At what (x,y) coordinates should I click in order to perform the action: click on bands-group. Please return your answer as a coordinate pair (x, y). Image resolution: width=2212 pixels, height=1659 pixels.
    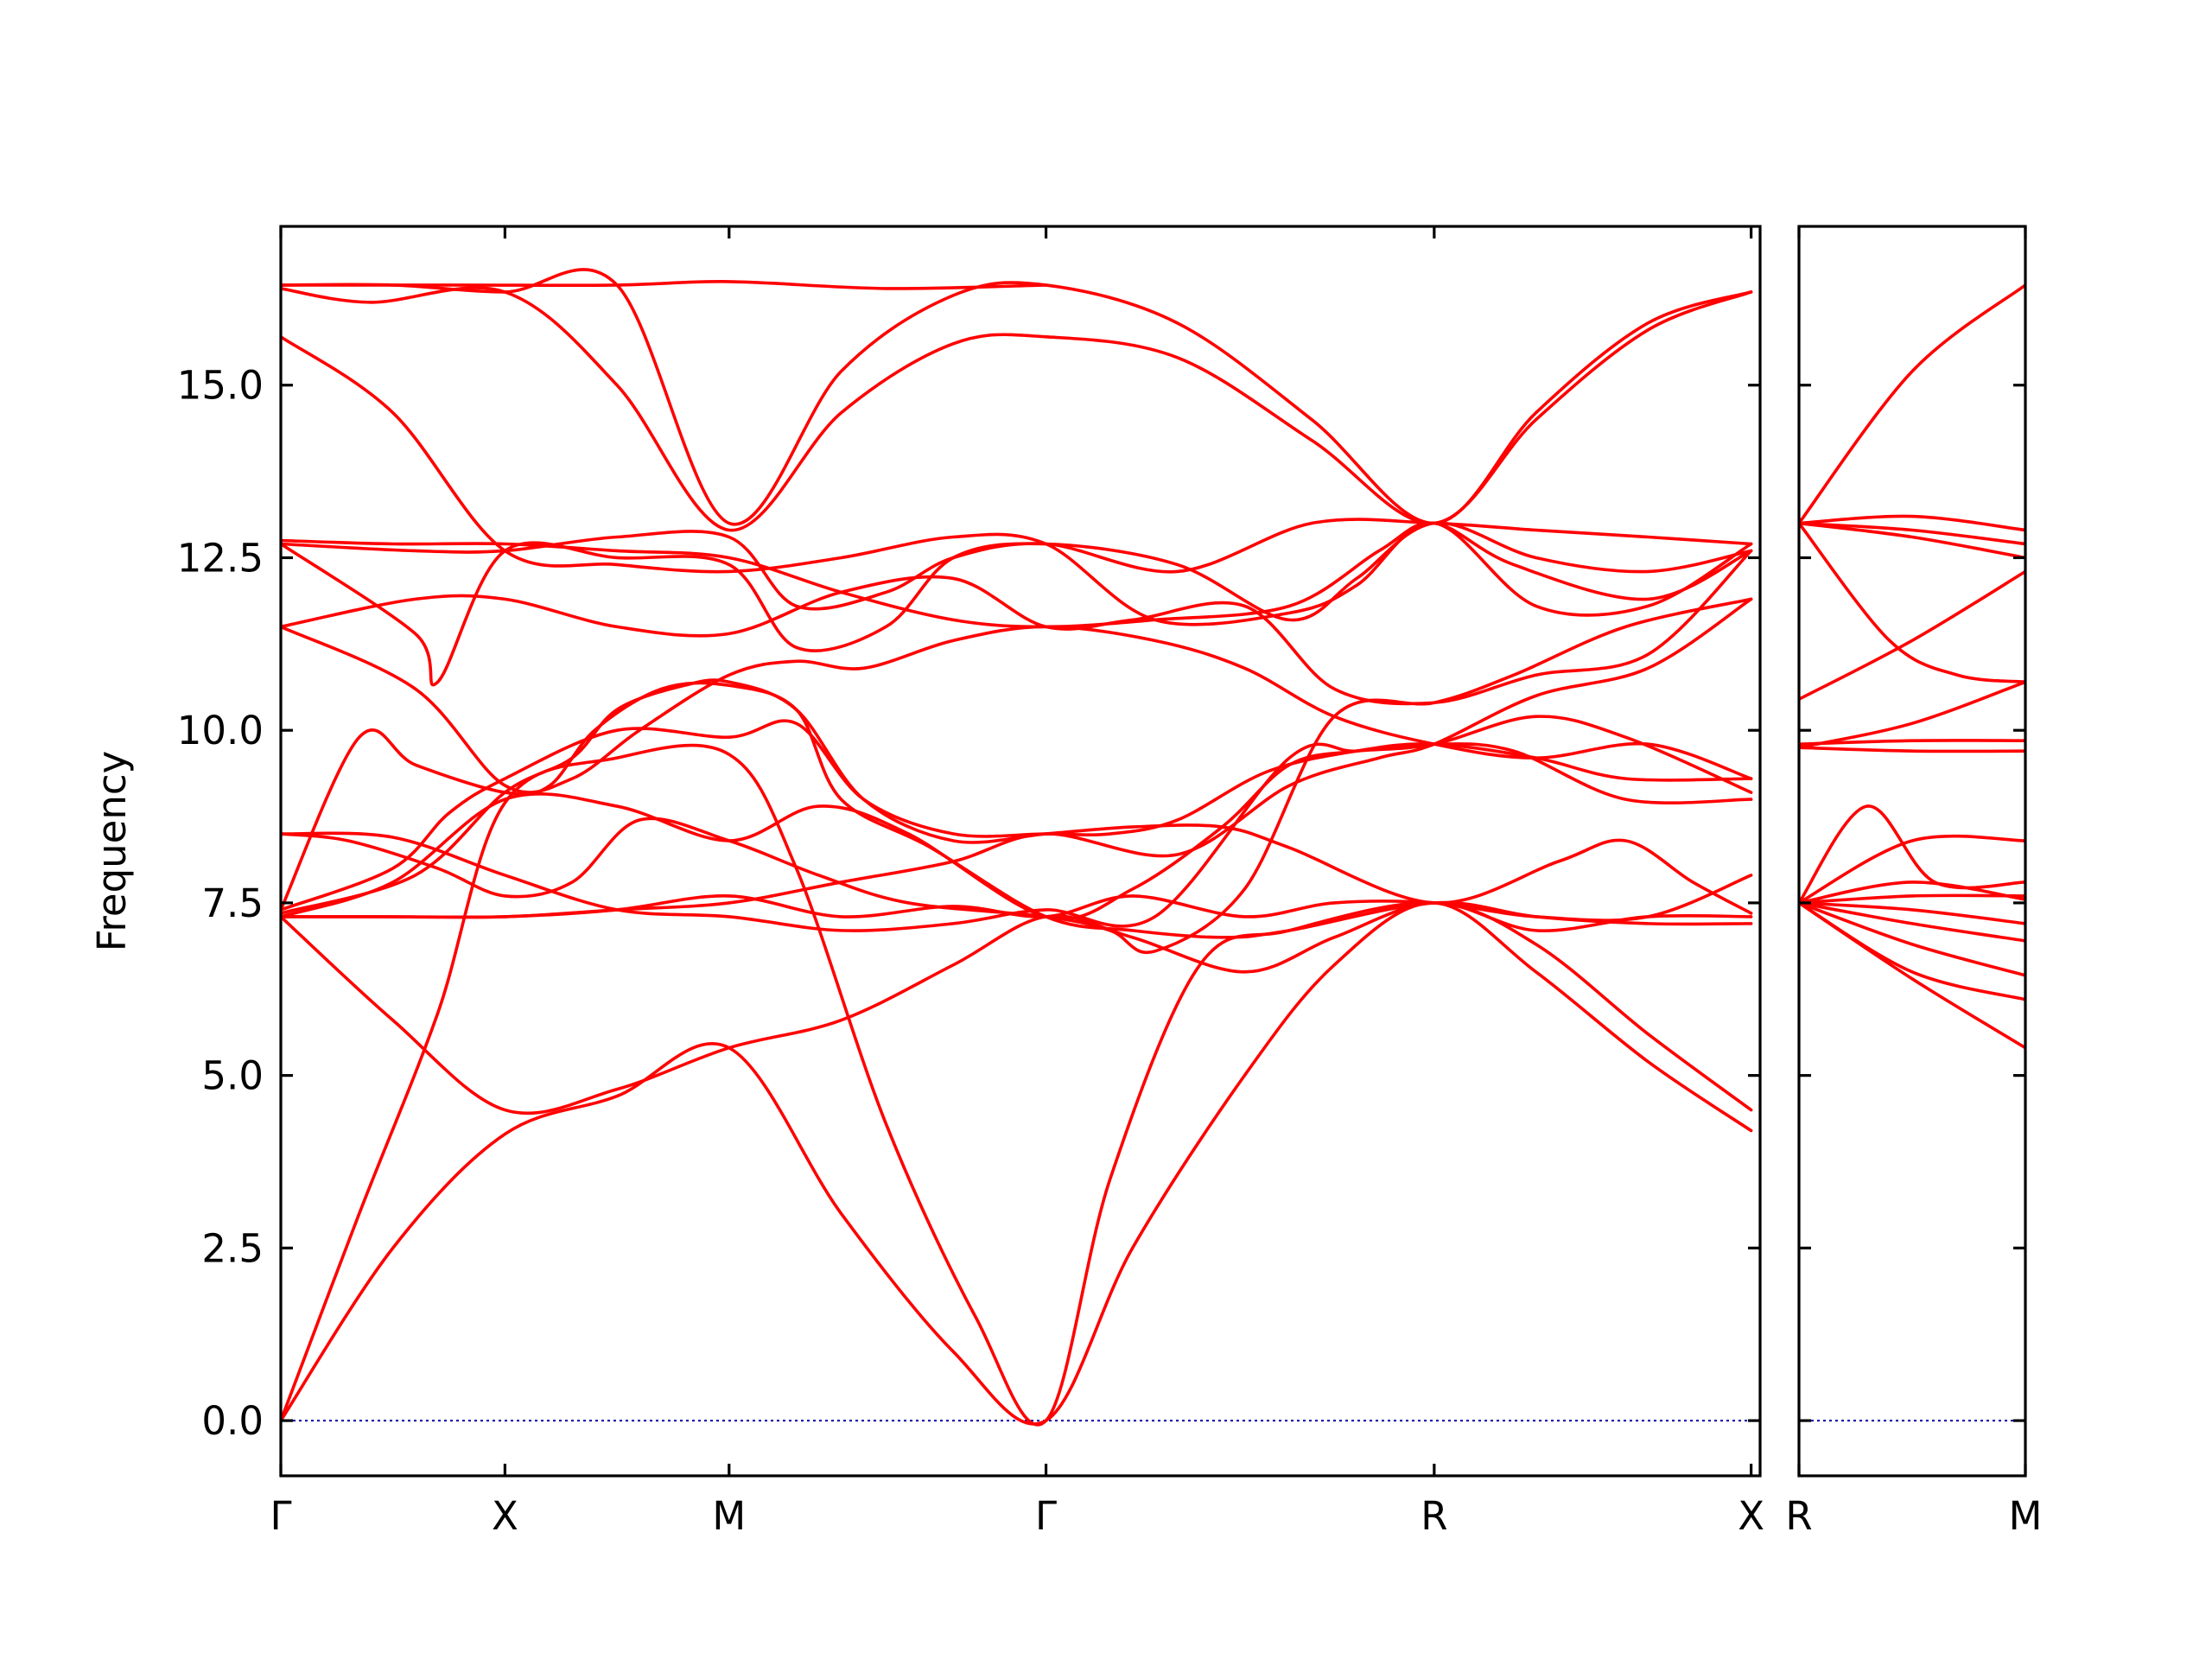
    Looking at the image, I should click on (1912, 666).